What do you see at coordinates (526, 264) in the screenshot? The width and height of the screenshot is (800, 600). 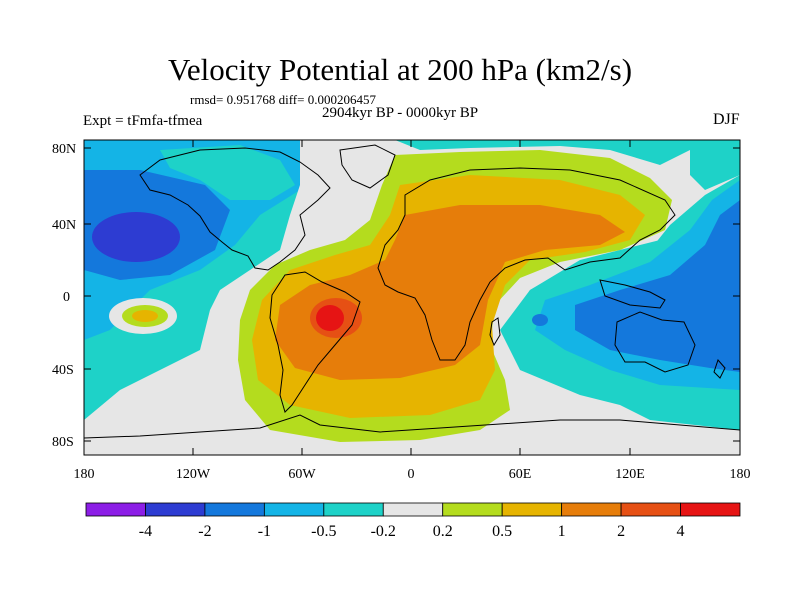 I see `coast-eurasia-africa` at bounding box center [526, 264].